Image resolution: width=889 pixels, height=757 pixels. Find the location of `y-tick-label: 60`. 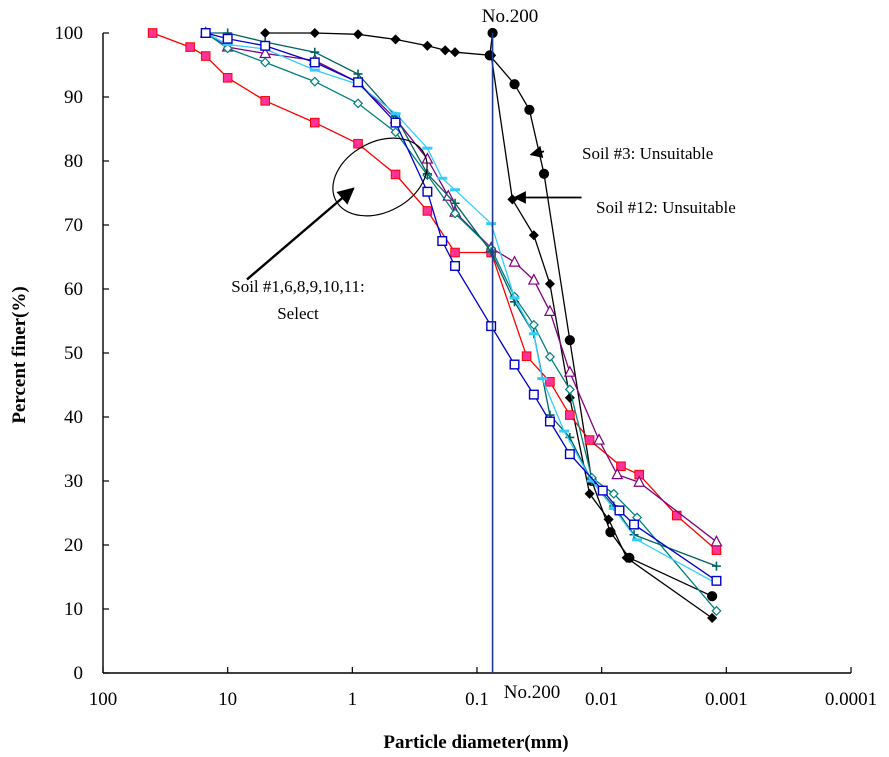

y-tick-label: 60 is located at coordinates (73, 289).